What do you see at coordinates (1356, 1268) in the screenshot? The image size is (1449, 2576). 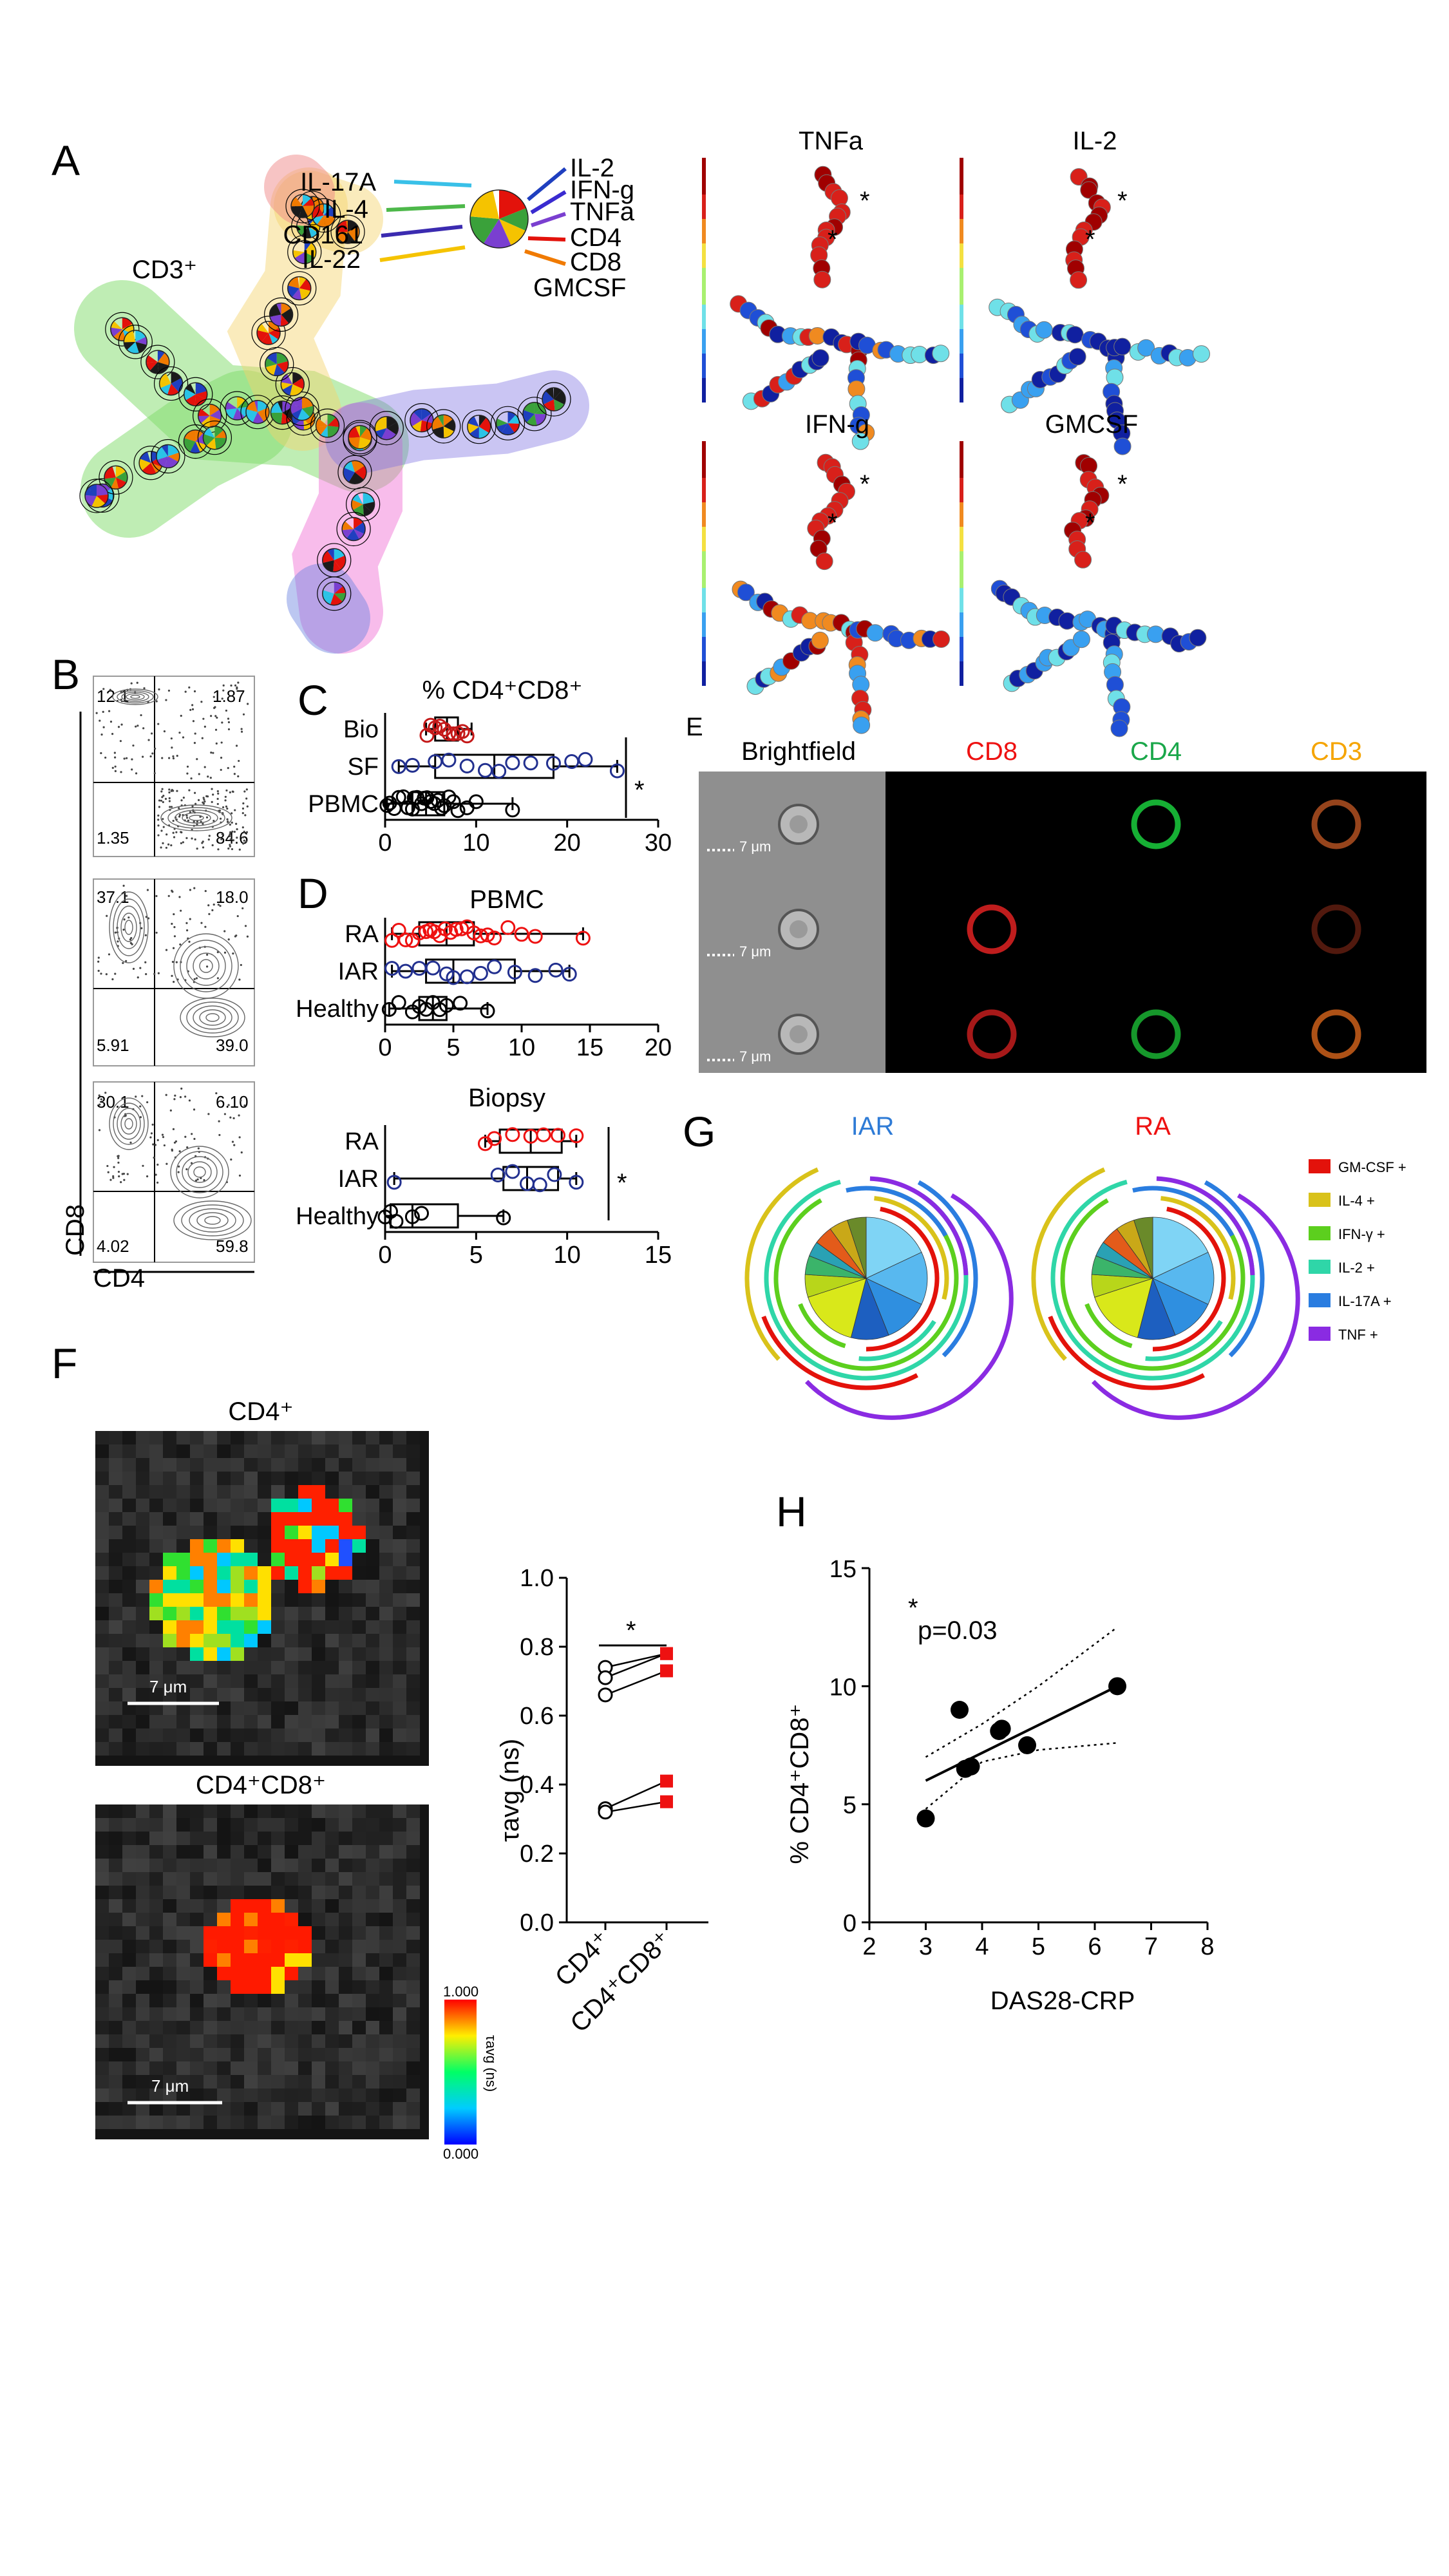 I see `legend-label: IL-2 +` at bounding box center [1356, 1268].